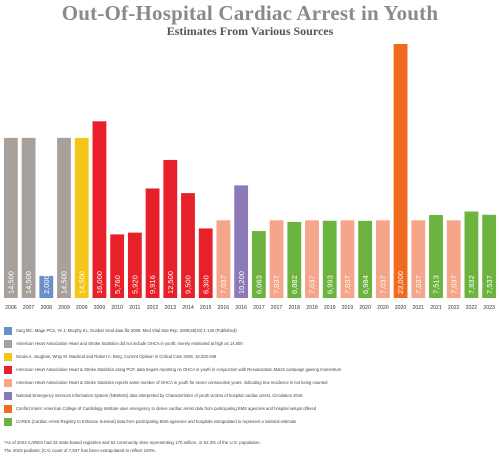 This screenshot has width=500, height=457. I want to click on bar-value-label: 7,513, so click(436, 284).